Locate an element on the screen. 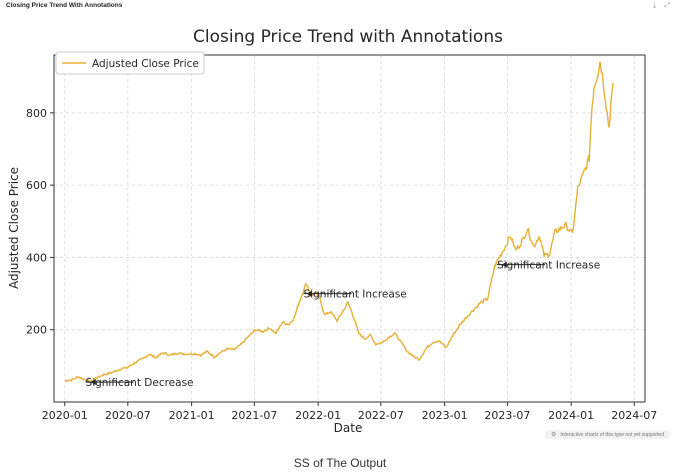  annotation-label: Significant Decrease is located at coordinates (140, 383).